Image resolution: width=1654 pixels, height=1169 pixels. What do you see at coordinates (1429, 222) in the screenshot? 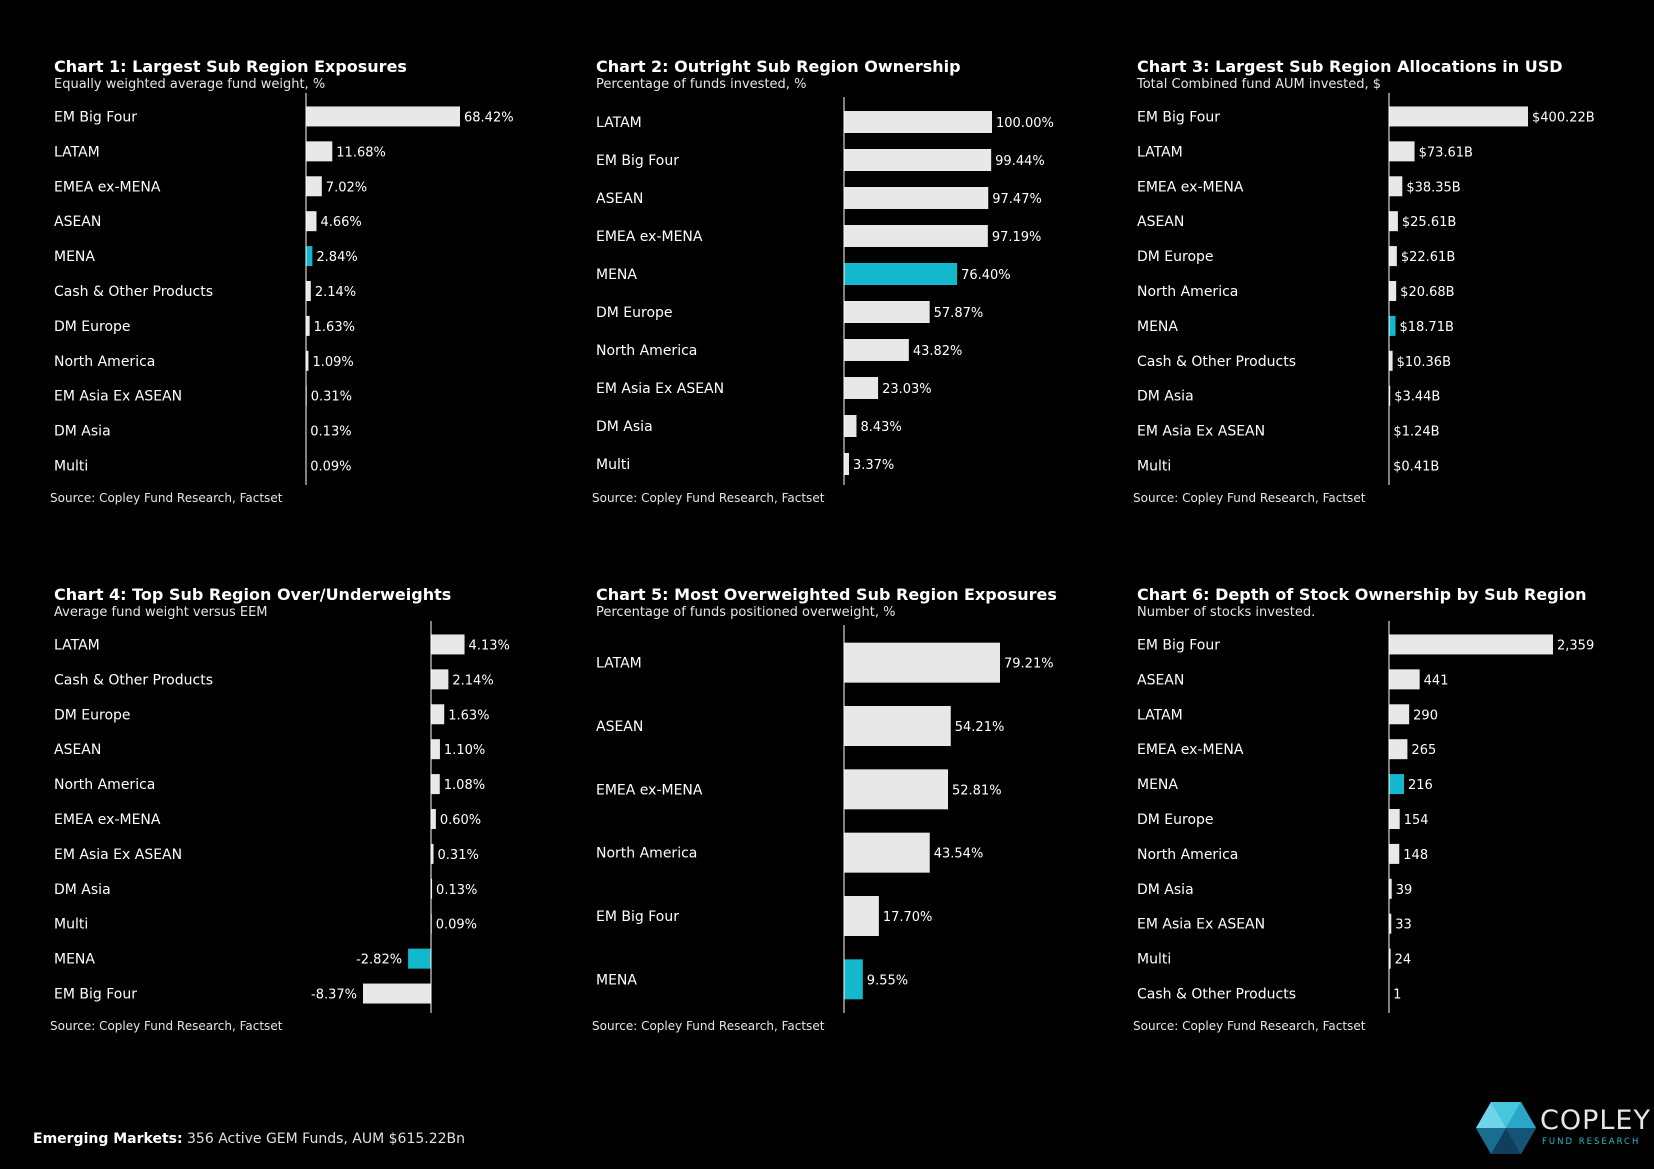
I see `data-label: $25.61B` at bounding box center [1429, 222].